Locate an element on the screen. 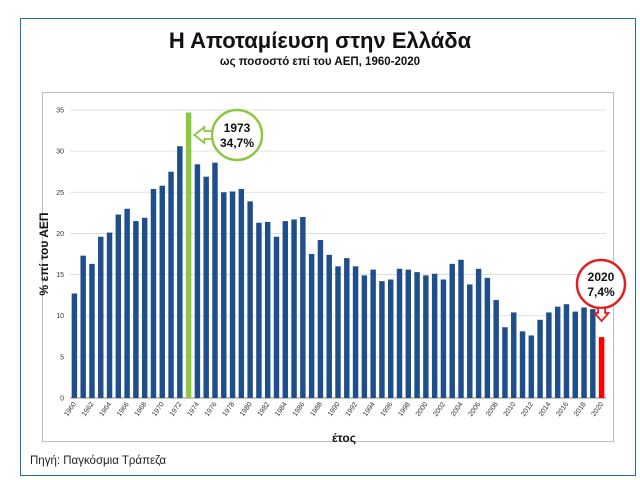 The height and width of the screenshot is (480, 640). annotation-year-1973: 1973 is located at coordinates (237, 128).